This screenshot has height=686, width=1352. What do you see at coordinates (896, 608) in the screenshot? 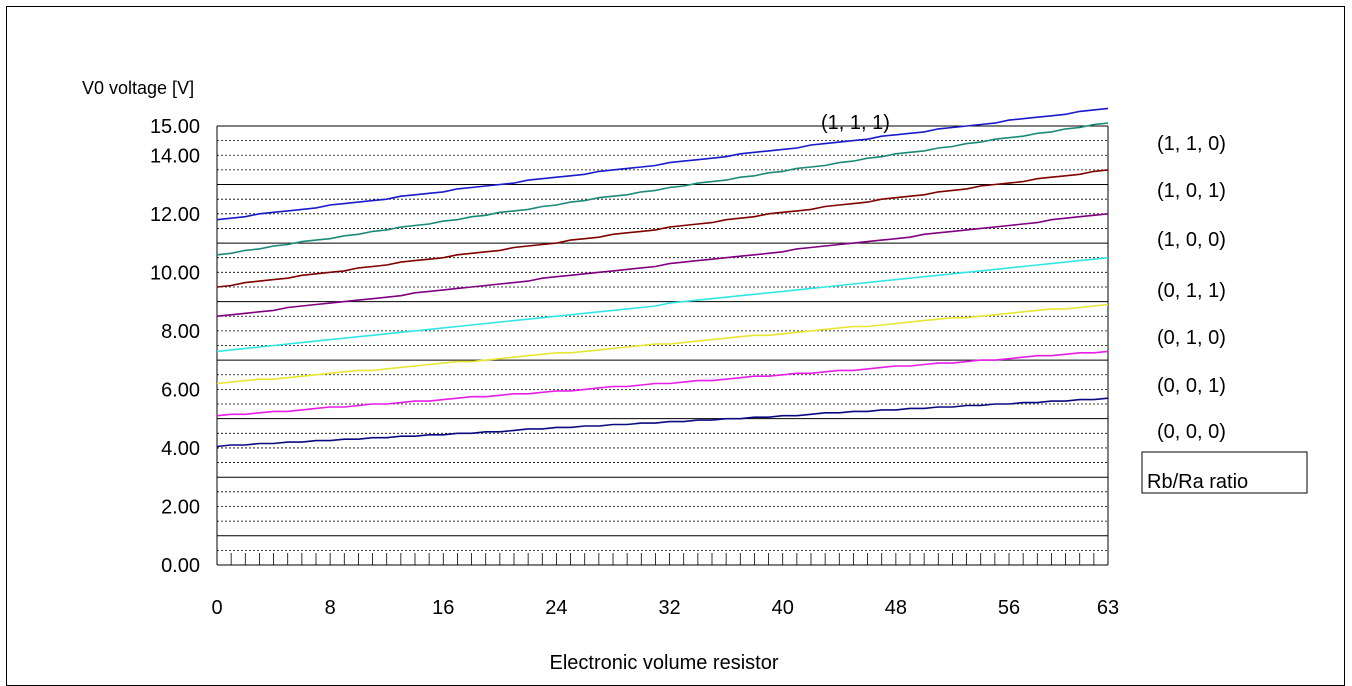
I see `x-tick-label: 48` at bounding box center [896, 608].